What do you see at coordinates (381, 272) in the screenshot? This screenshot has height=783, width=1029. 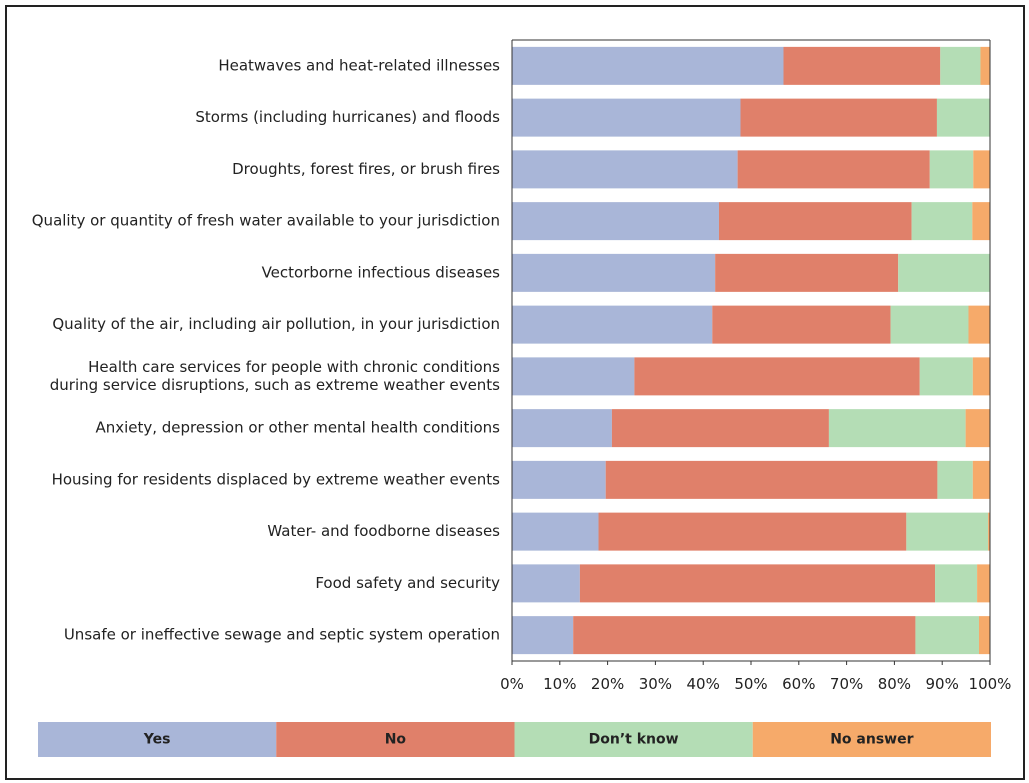 I see `category-label: Vectorborne infectious diseases` at bounding box center [381, 272].